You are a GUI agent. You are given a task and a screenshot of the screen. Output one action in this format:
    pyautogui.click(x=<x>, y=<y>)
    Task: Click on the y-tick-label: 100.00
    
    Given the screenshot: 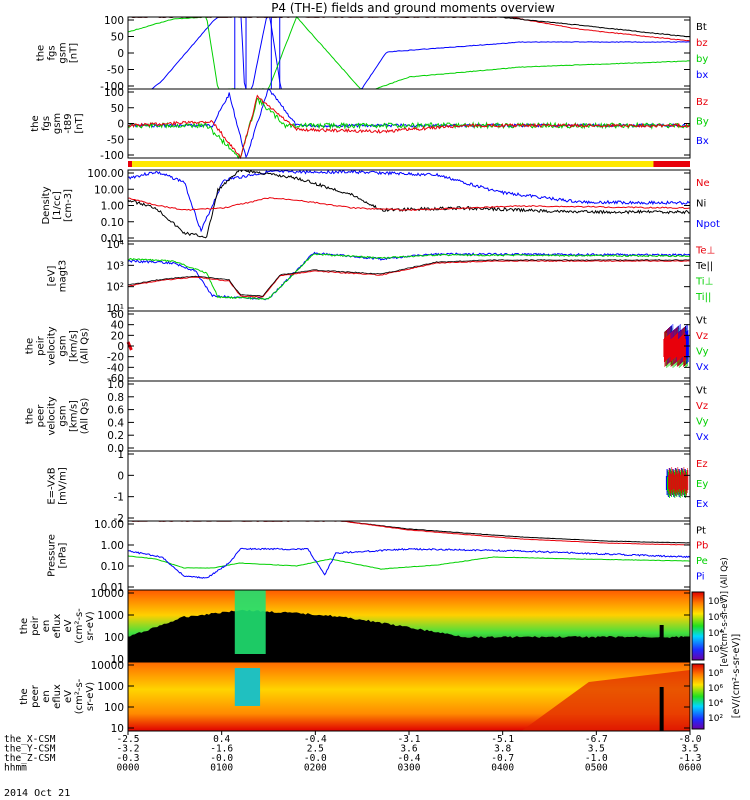 What is the action you would take?
    pyautogui.click(x=105, y=174)
    